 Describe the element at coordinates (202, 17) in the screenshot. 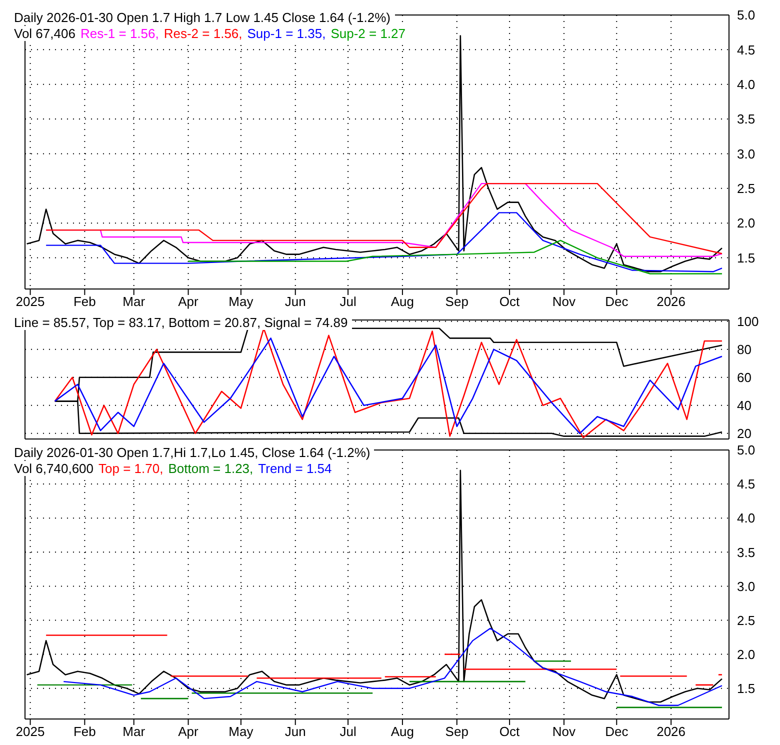

I see `chart-title: Daily 2026-01-30 Open 1.7 High 1.7 Low 1.45 Close 1.64 (-1.2%)` at that location.